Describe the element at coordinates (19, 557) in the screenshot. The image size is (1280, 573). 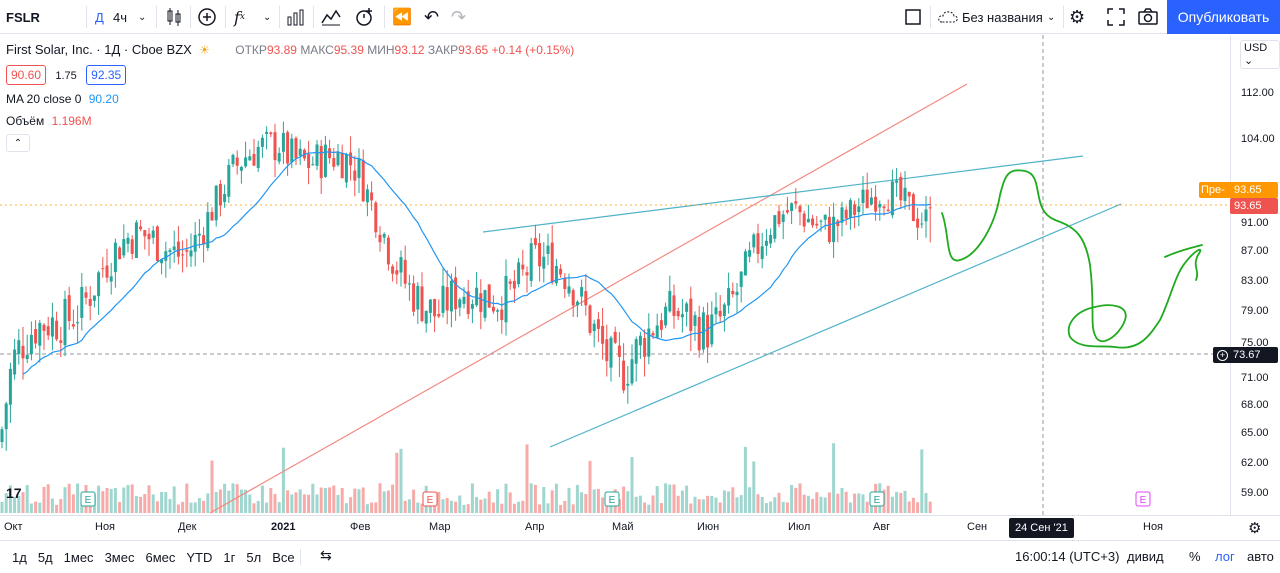
I see `range-button-0: 1д` at that location.